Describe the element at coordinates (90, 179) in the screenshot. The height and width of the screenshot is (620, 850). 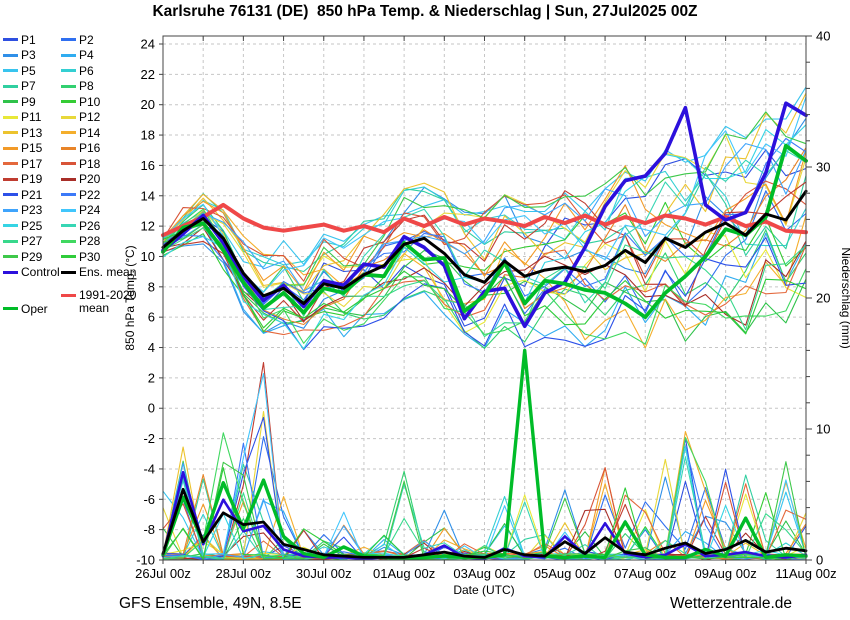
I see `legend-item-p20-label: P20` at that location.